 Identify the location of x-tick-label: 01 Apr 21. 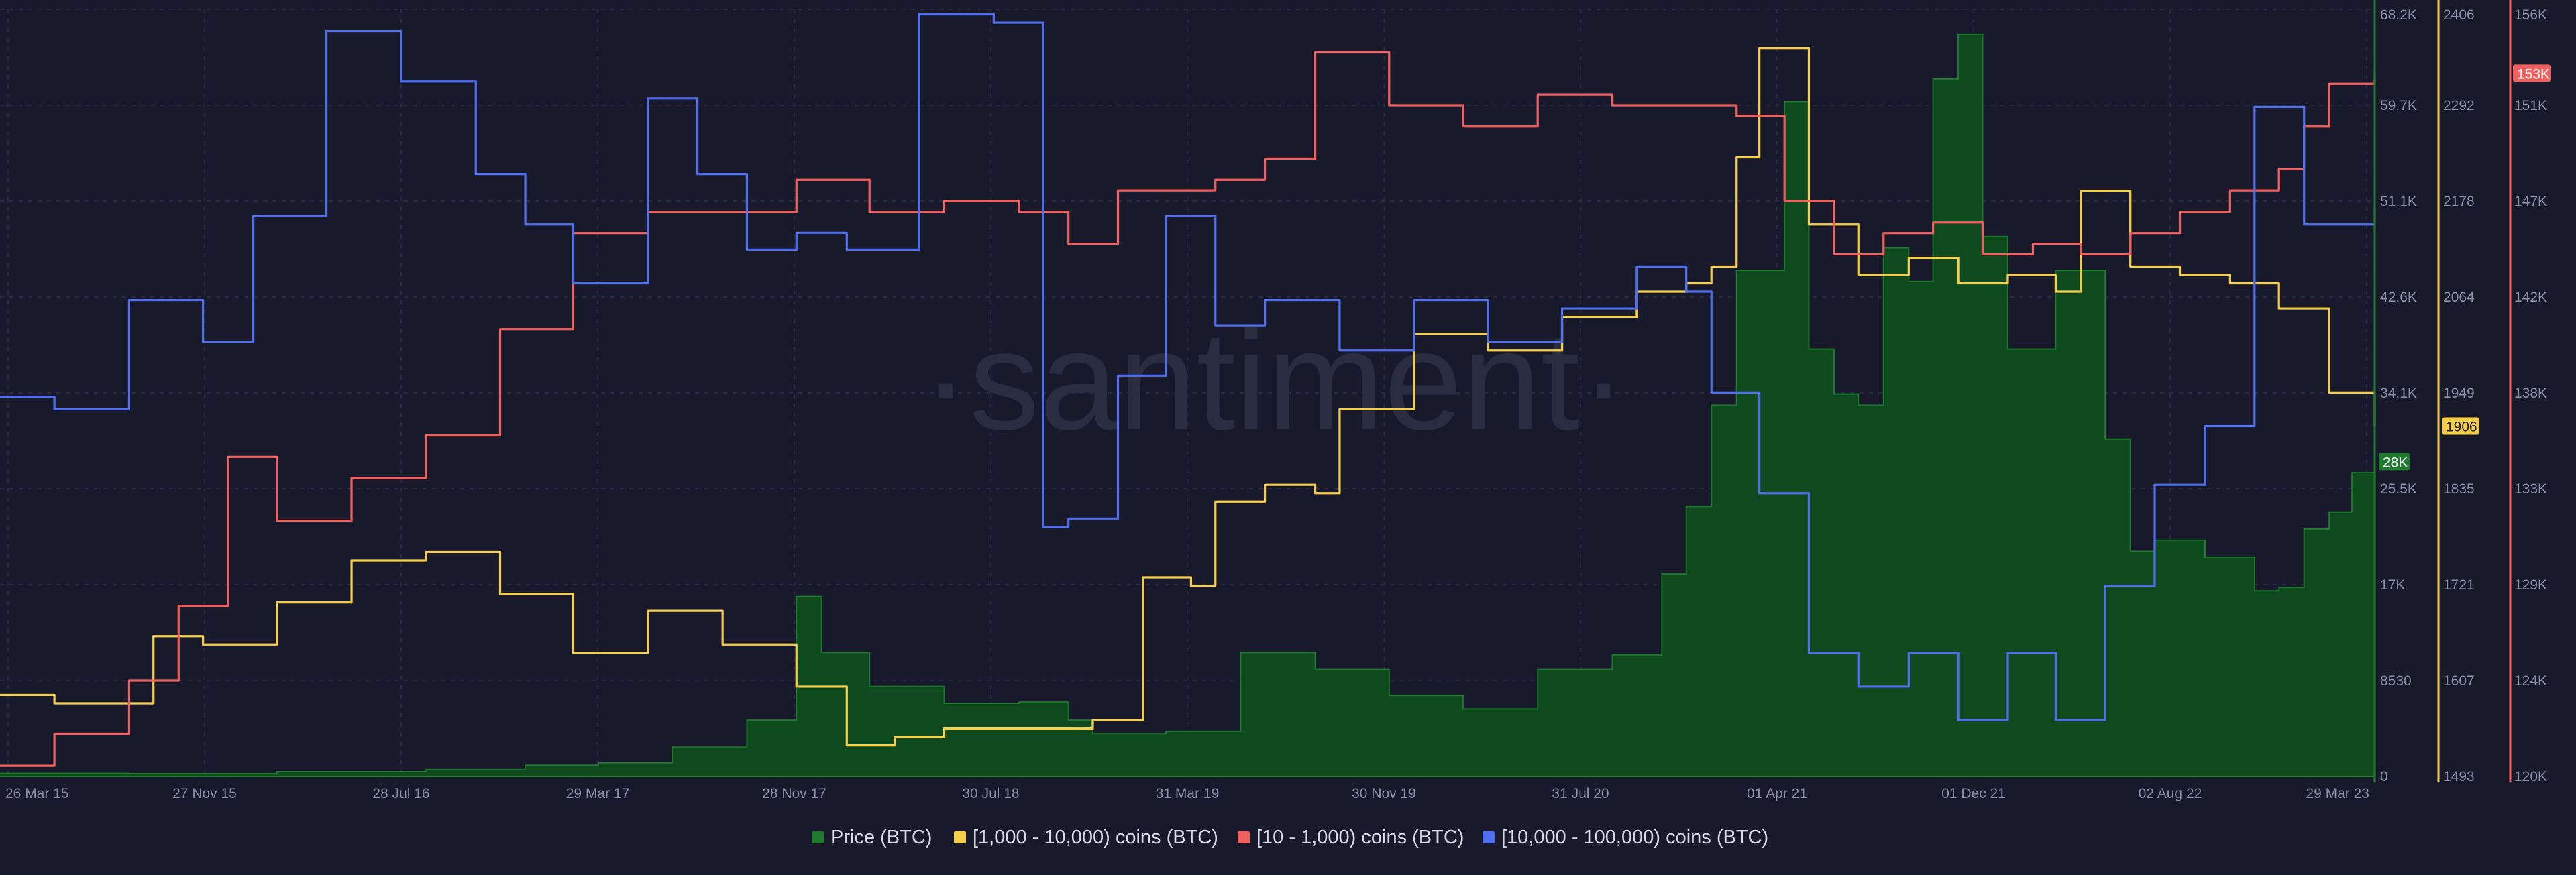
(1777, 793).